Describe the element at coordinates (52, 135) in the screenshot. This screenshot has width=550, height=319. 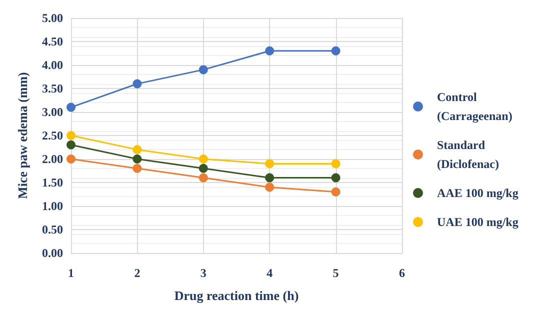
I see `y-tick-label: 2.50` at that location.